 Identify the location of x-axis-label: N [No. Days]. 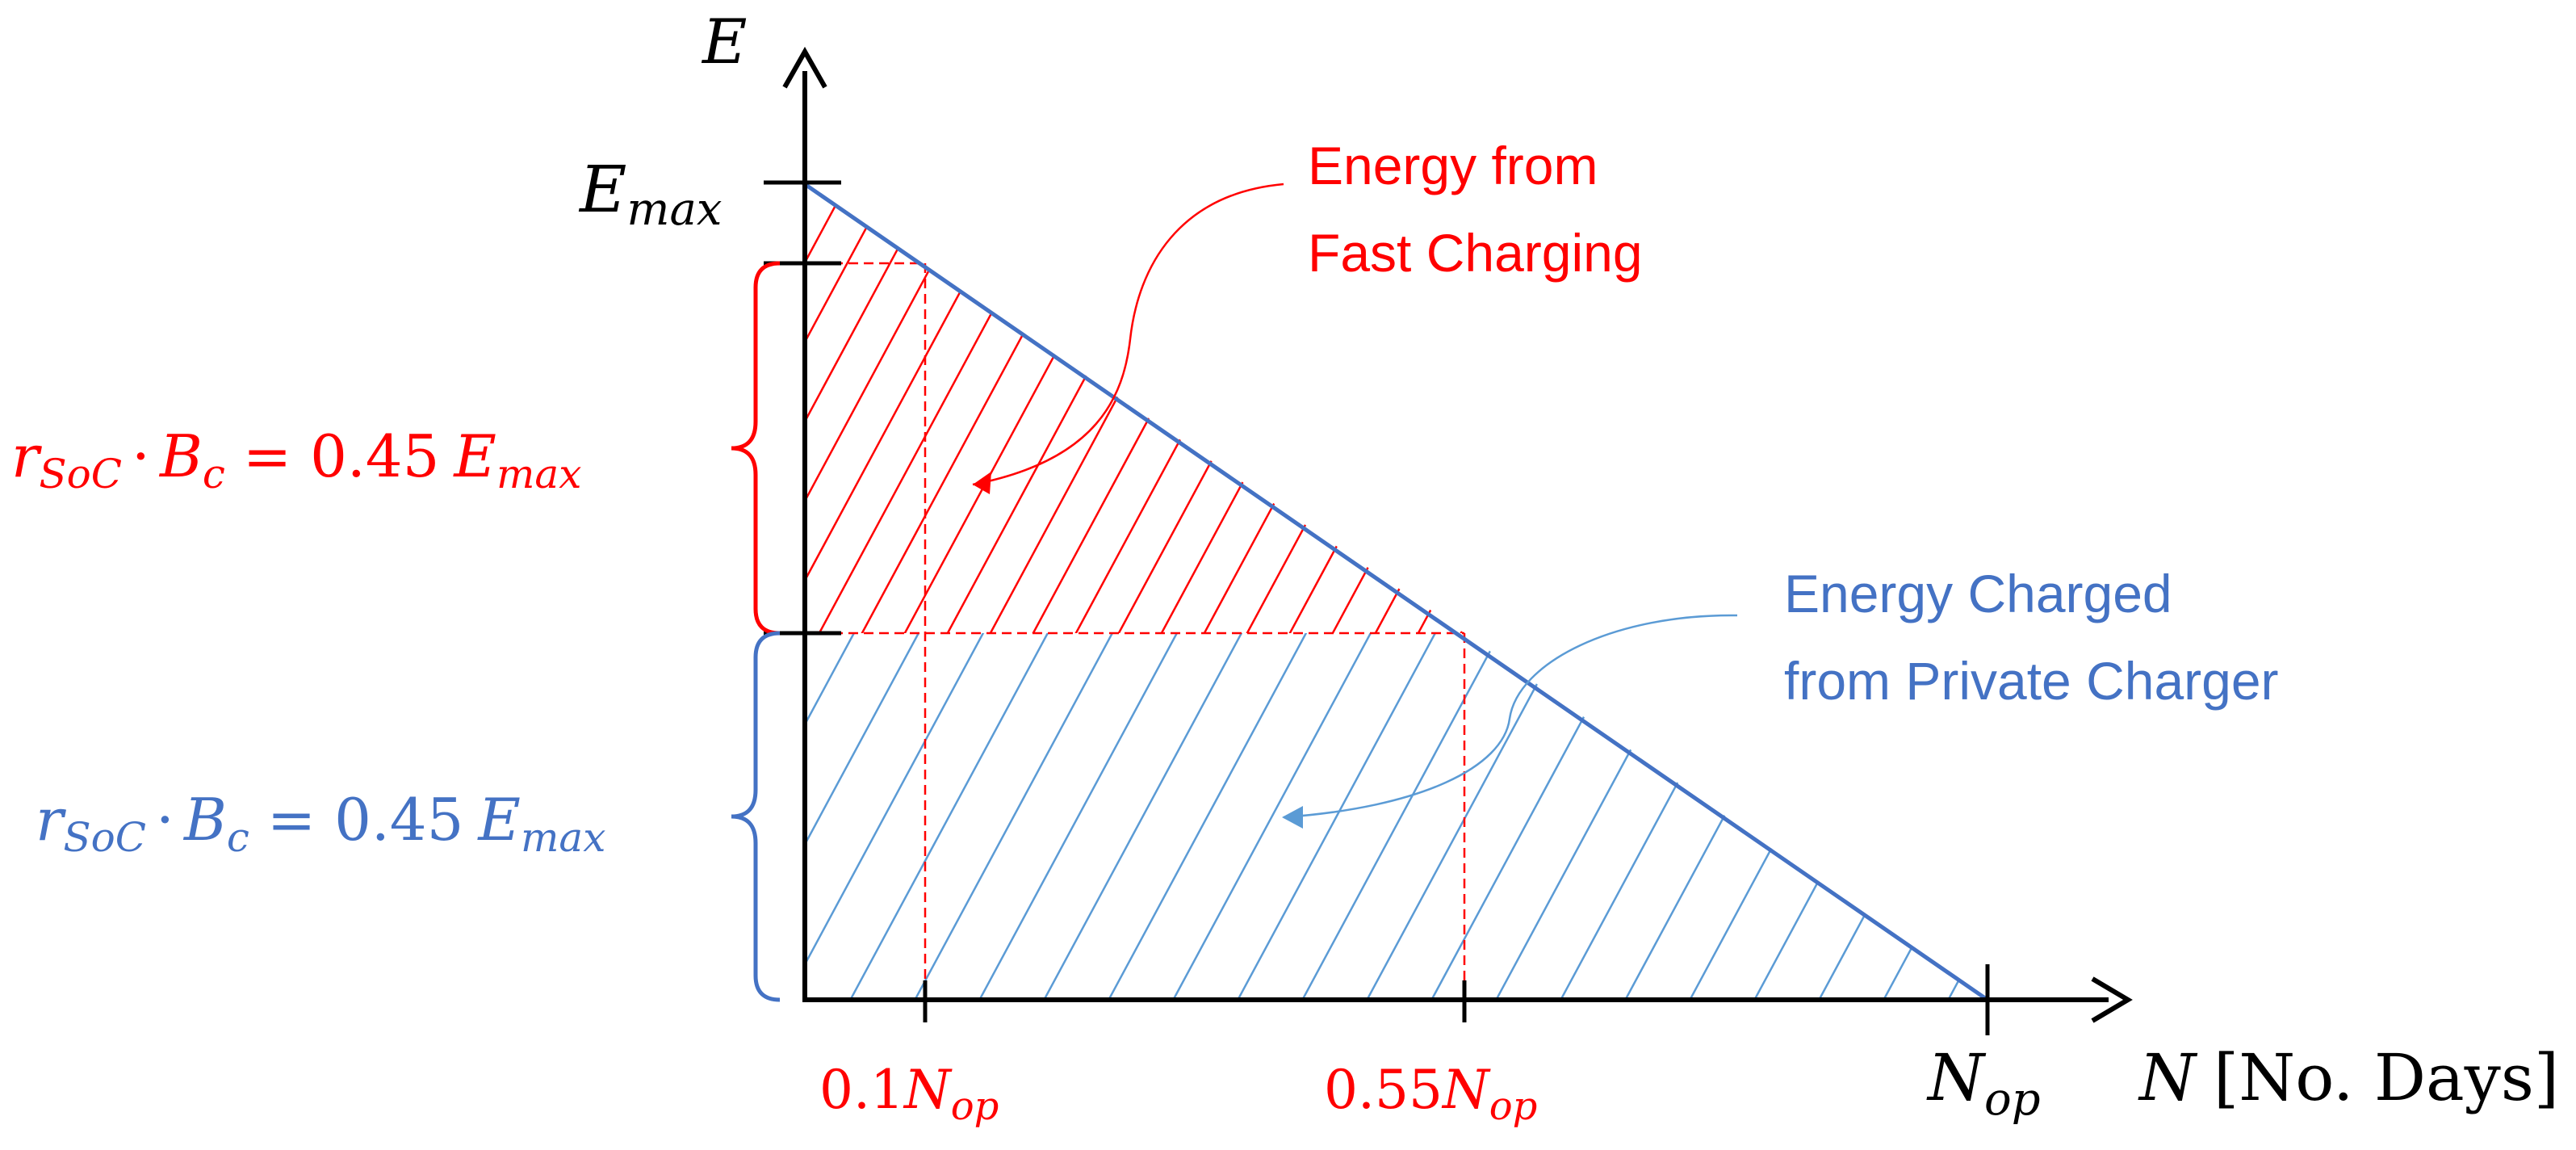
(2348, 1077).